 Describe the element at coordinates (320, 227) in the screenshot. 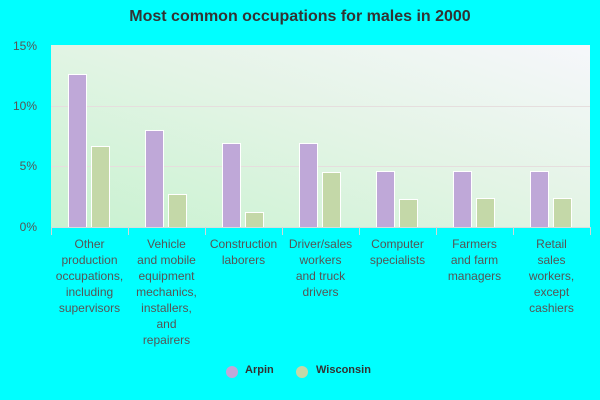

I see `x-axis-line` at that location.